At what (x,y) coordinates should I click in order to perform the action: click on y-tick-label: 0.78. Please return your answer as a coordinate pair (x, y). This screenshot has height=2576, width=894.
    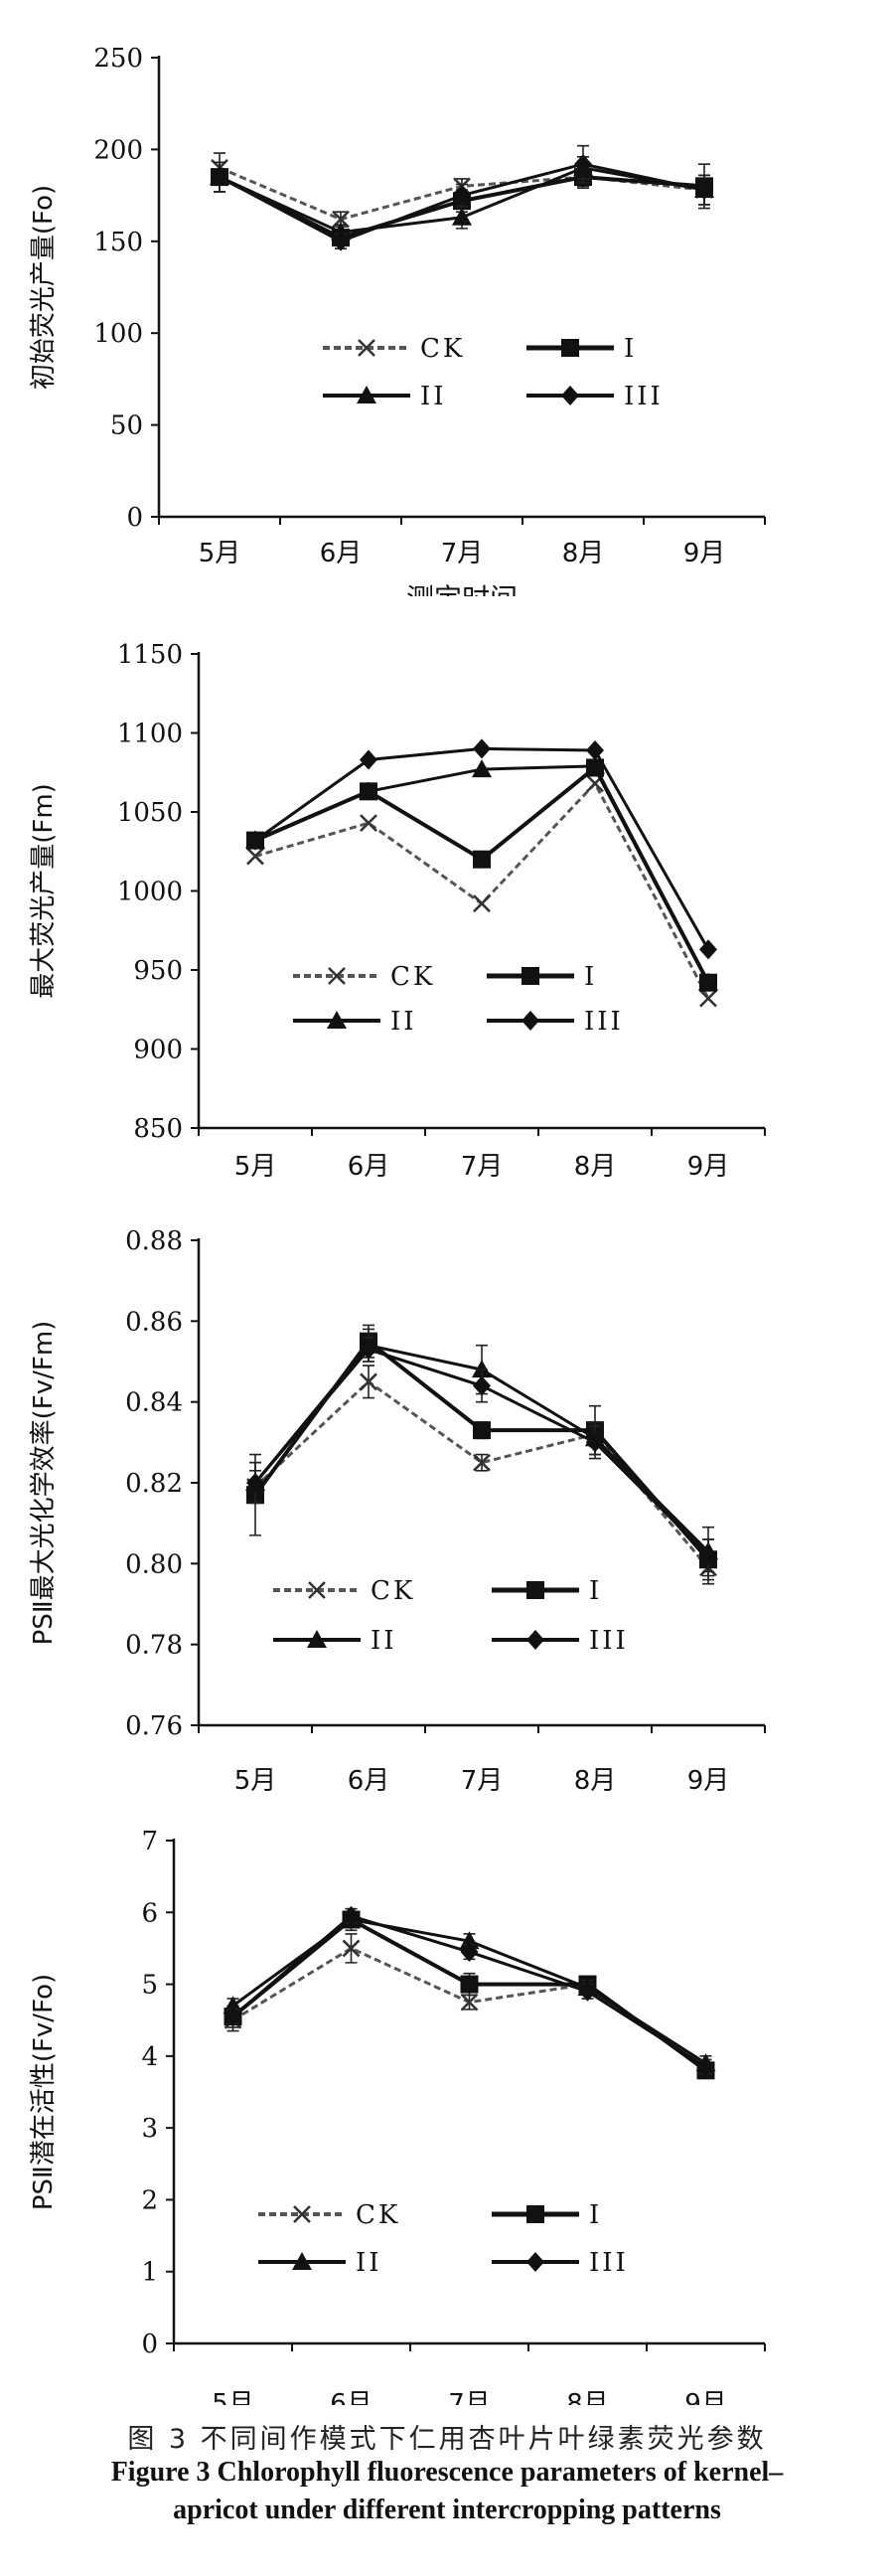
    Looking at the image, I should click on (154, 1646).